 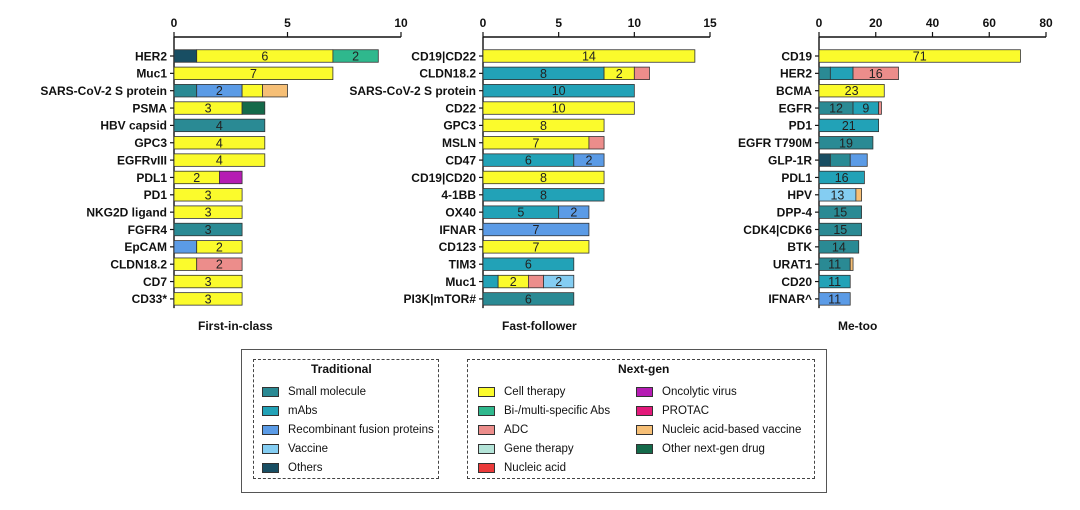 I want to click on category-label: PDL1, so click(x=151, y=178).